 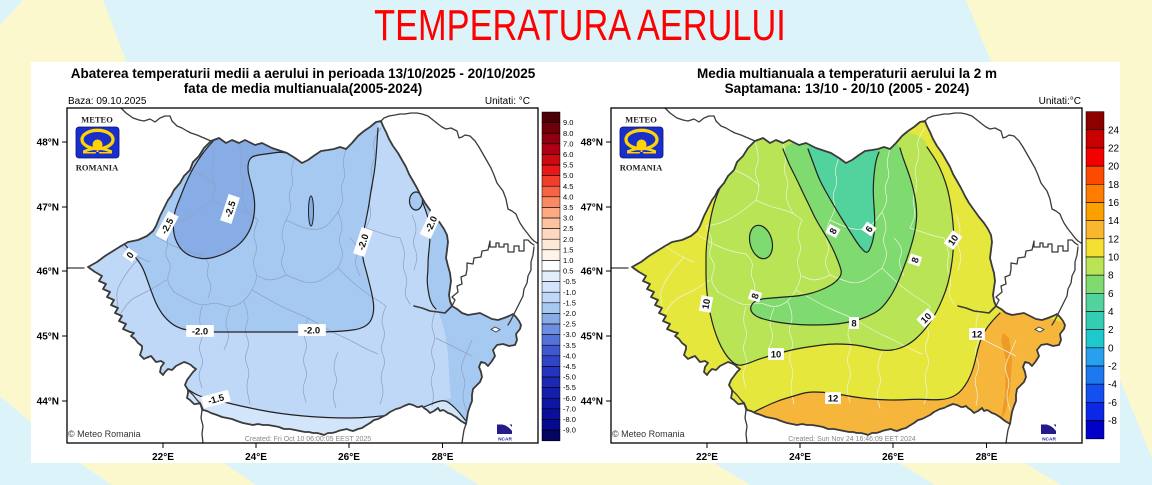 I want to click on svg-text: -4.5, so click(x=569, y=366).